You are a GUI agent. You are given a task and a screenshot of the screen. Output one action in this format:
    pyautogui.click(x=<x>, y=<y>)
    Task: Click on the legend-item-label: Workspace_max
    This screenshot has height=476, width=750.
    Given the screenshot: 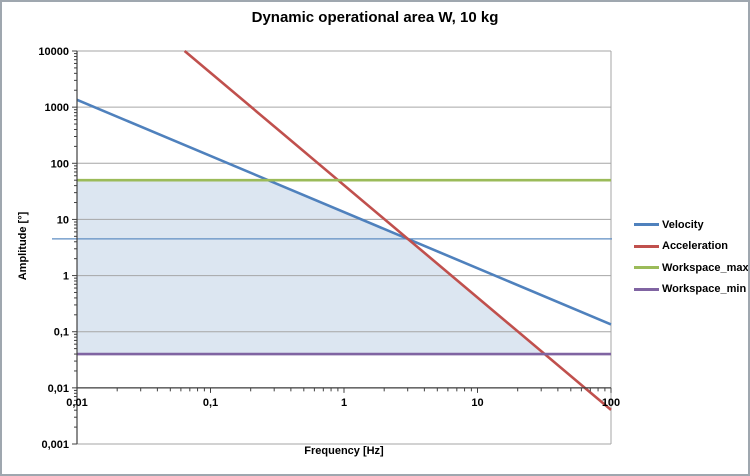 What is the action you would take?
    pyautogui.click(x=705, y=267)
    